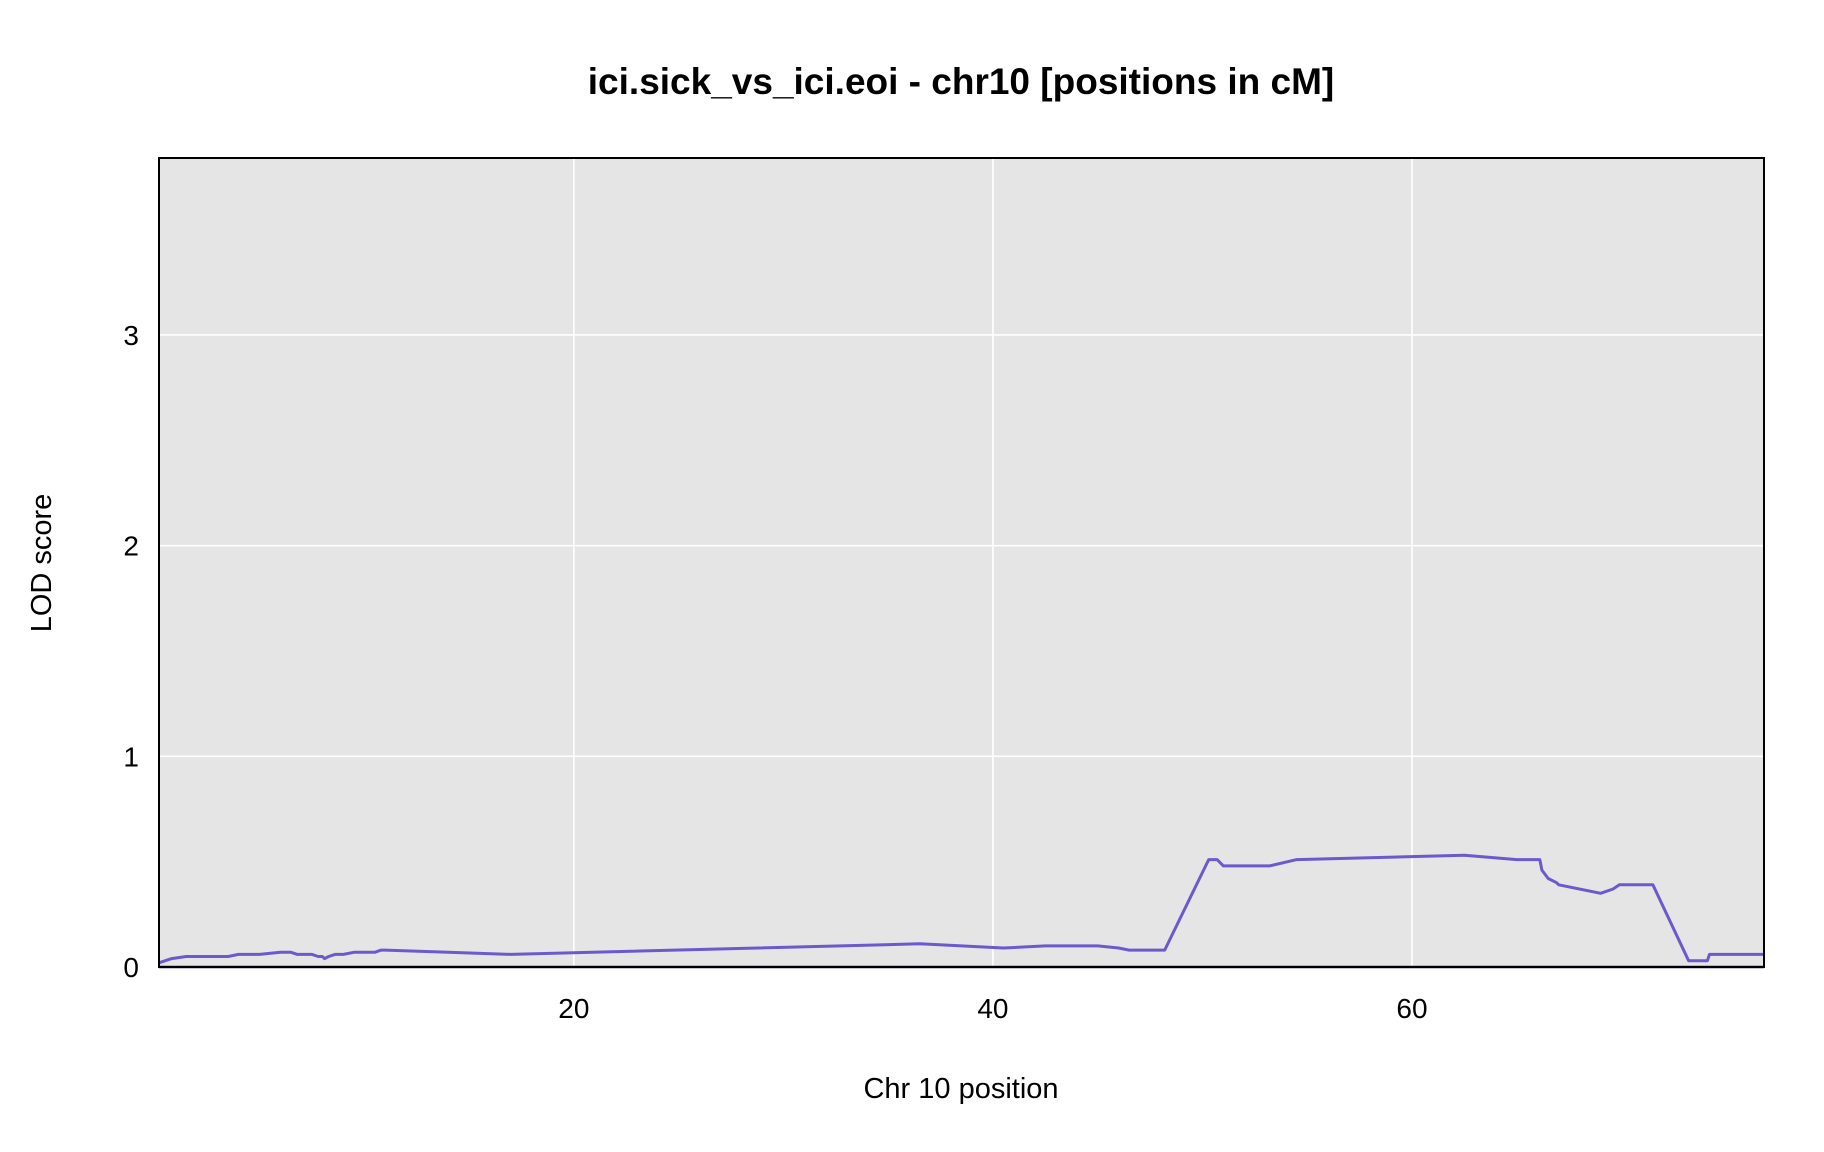 The image size is (1824, 1152). I want to click on x-tick-labels: 20 40 60, so click(992, 1008).